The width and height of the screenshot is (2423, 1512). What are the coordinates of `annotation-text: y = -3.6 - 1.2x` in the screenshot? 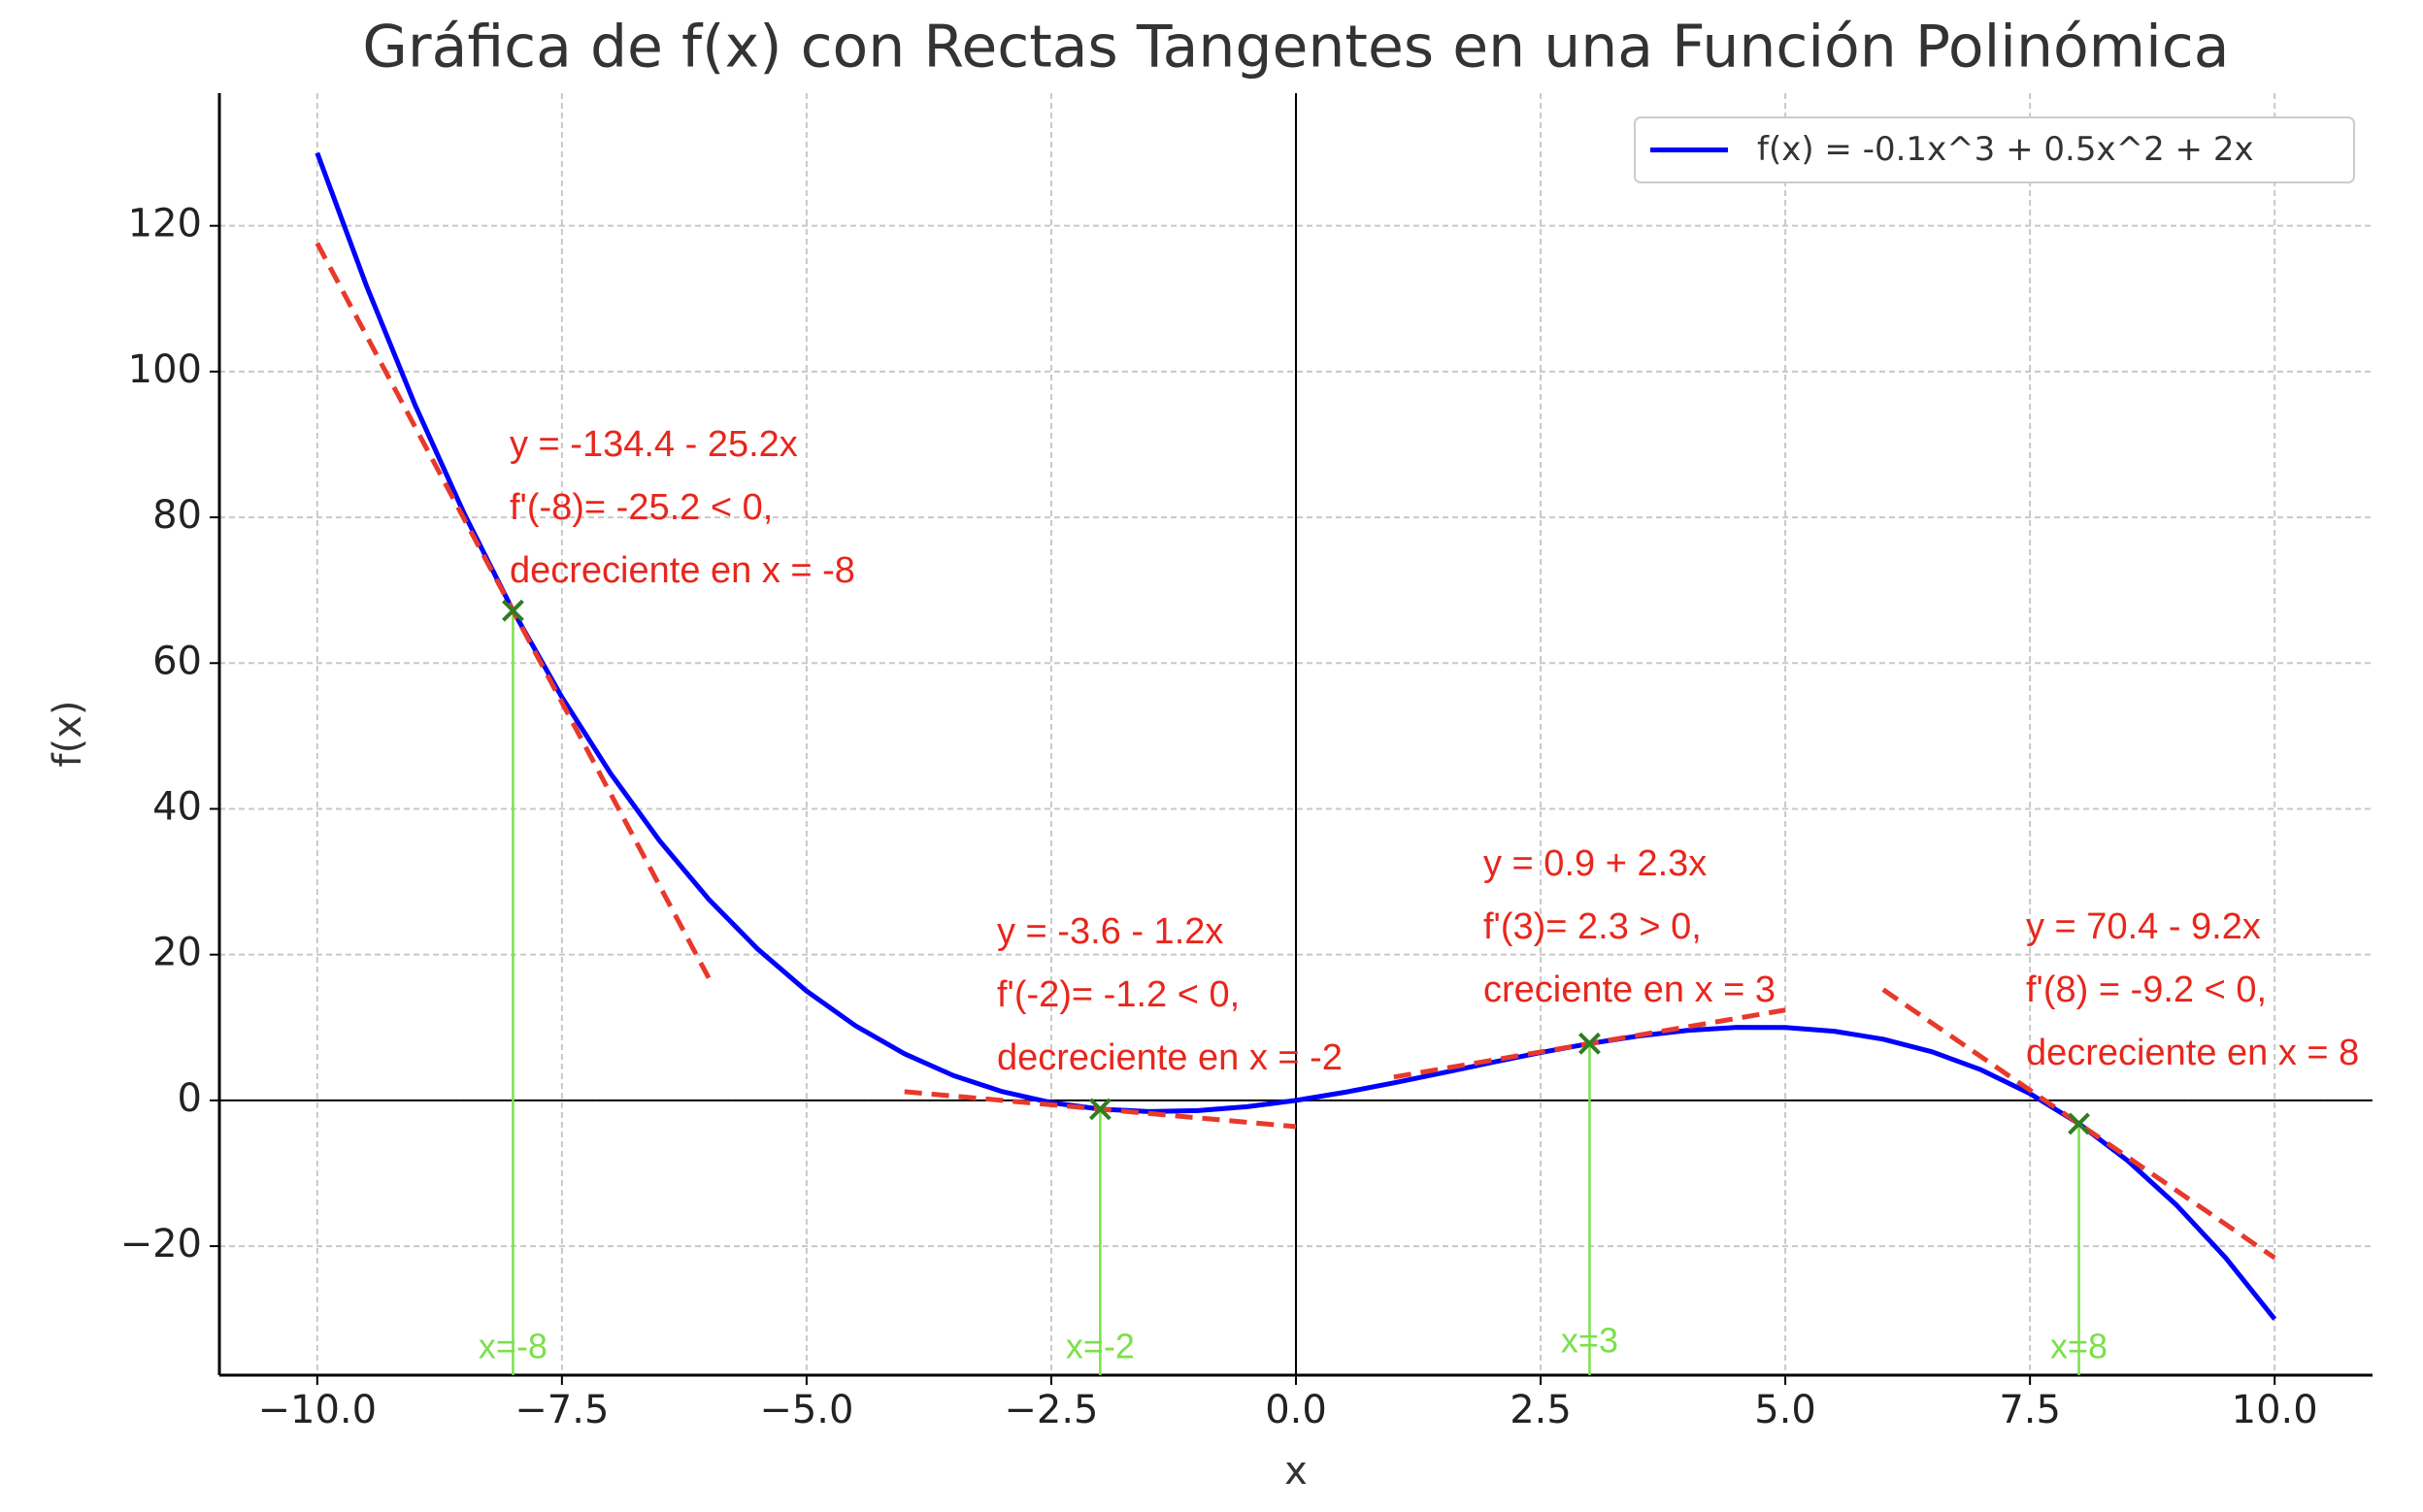 It's located at (1110, 932).